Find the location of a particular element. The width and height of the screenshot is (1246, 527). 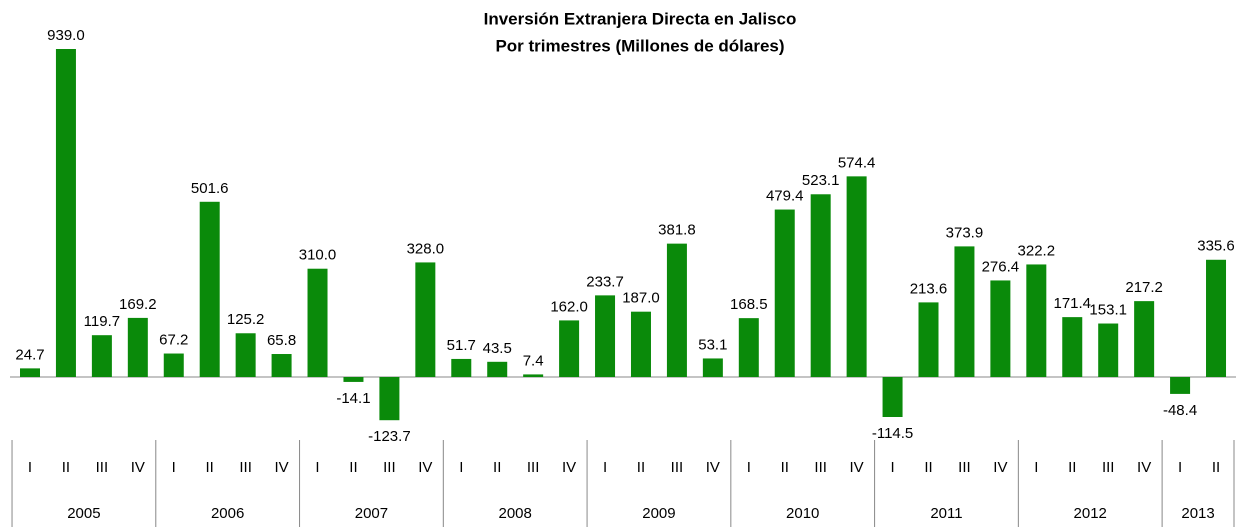

data-label: 24.7 is located at coordinates (29, 354).